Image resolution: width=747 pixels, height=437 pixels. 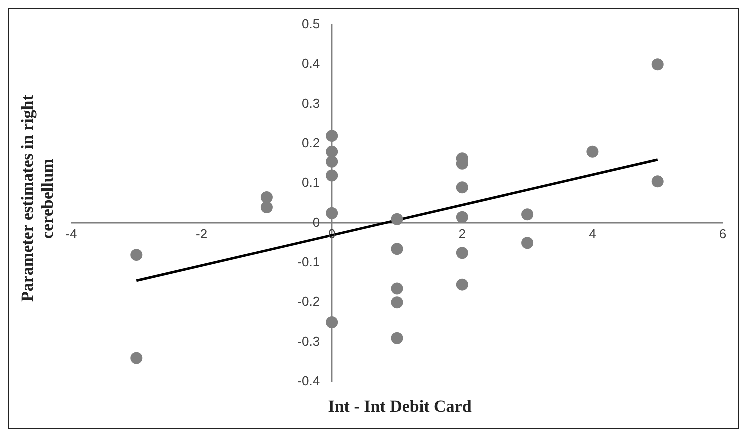 What do you see at coordinates (311, 24) in the screenshot?
I see `y-tick-label: 0.5` at bounding box center [311, 24].